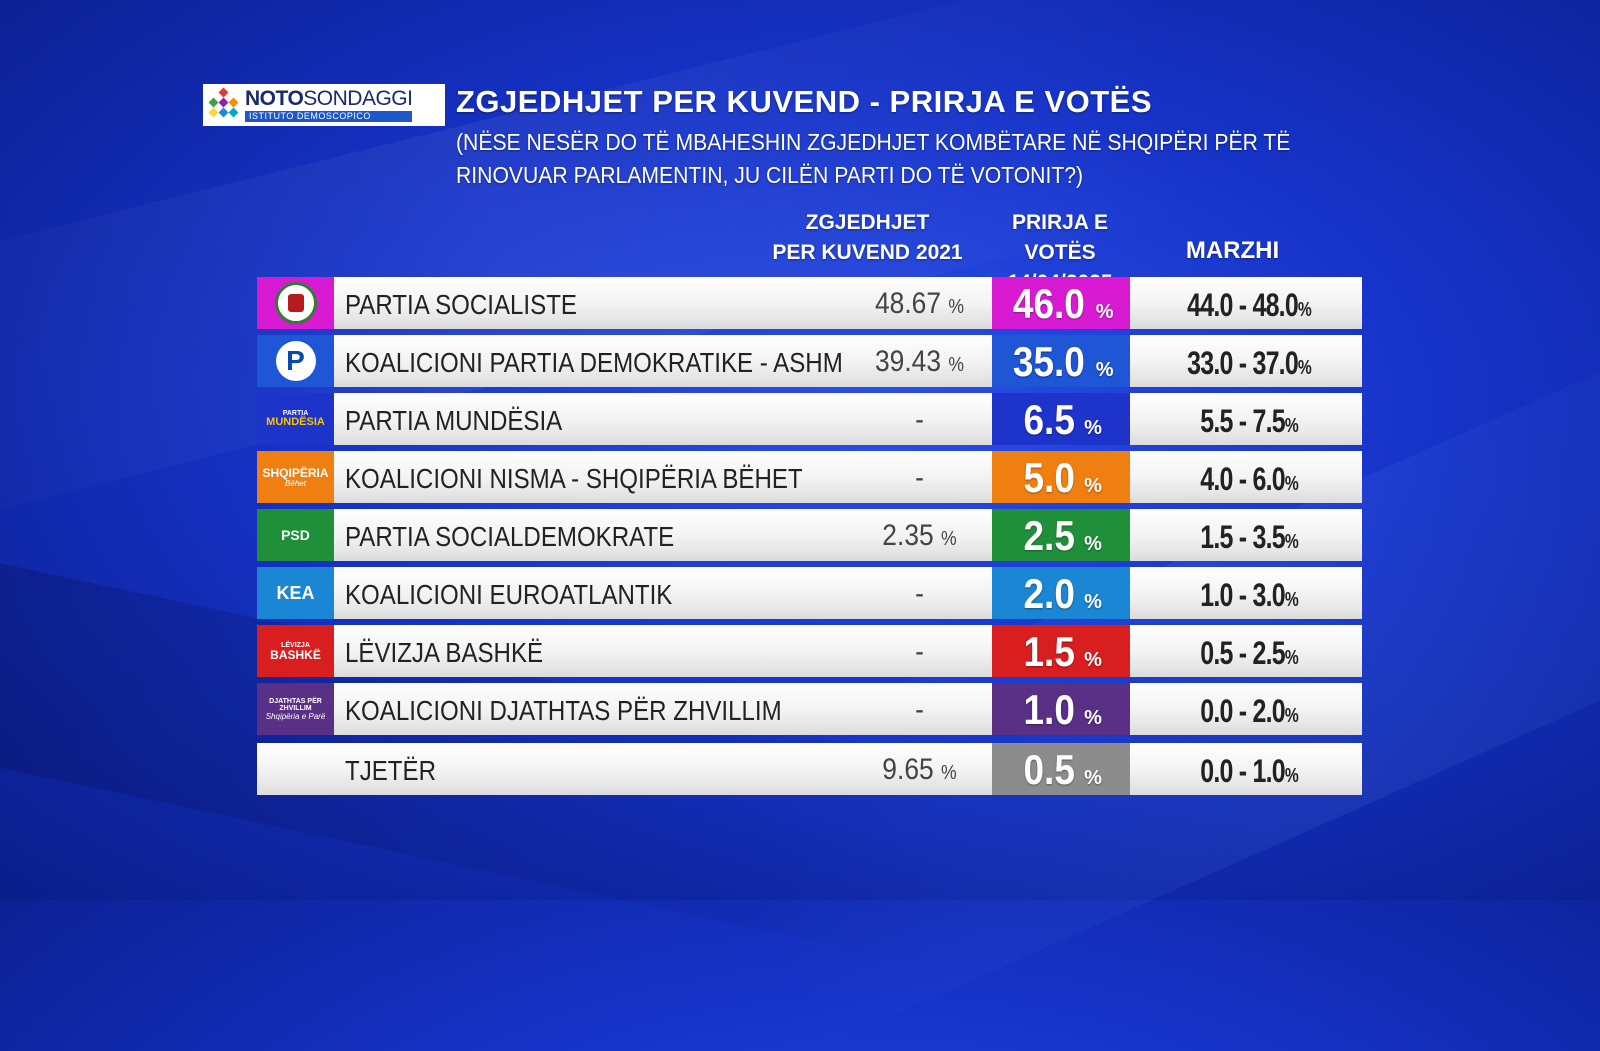 The height and width of the screenshot is (1051, 1600). I want to click on party-name: PARTIA MUNDËSIA, so click(454, 420).